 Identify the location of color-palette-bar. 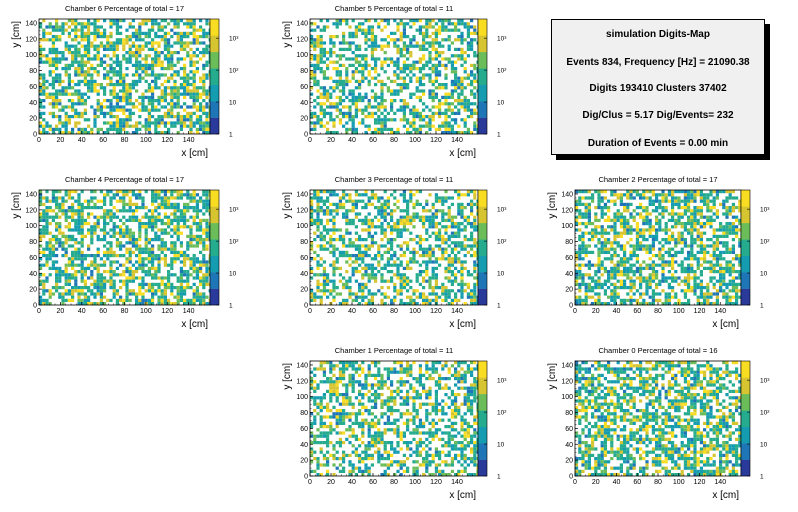
(214, 77).